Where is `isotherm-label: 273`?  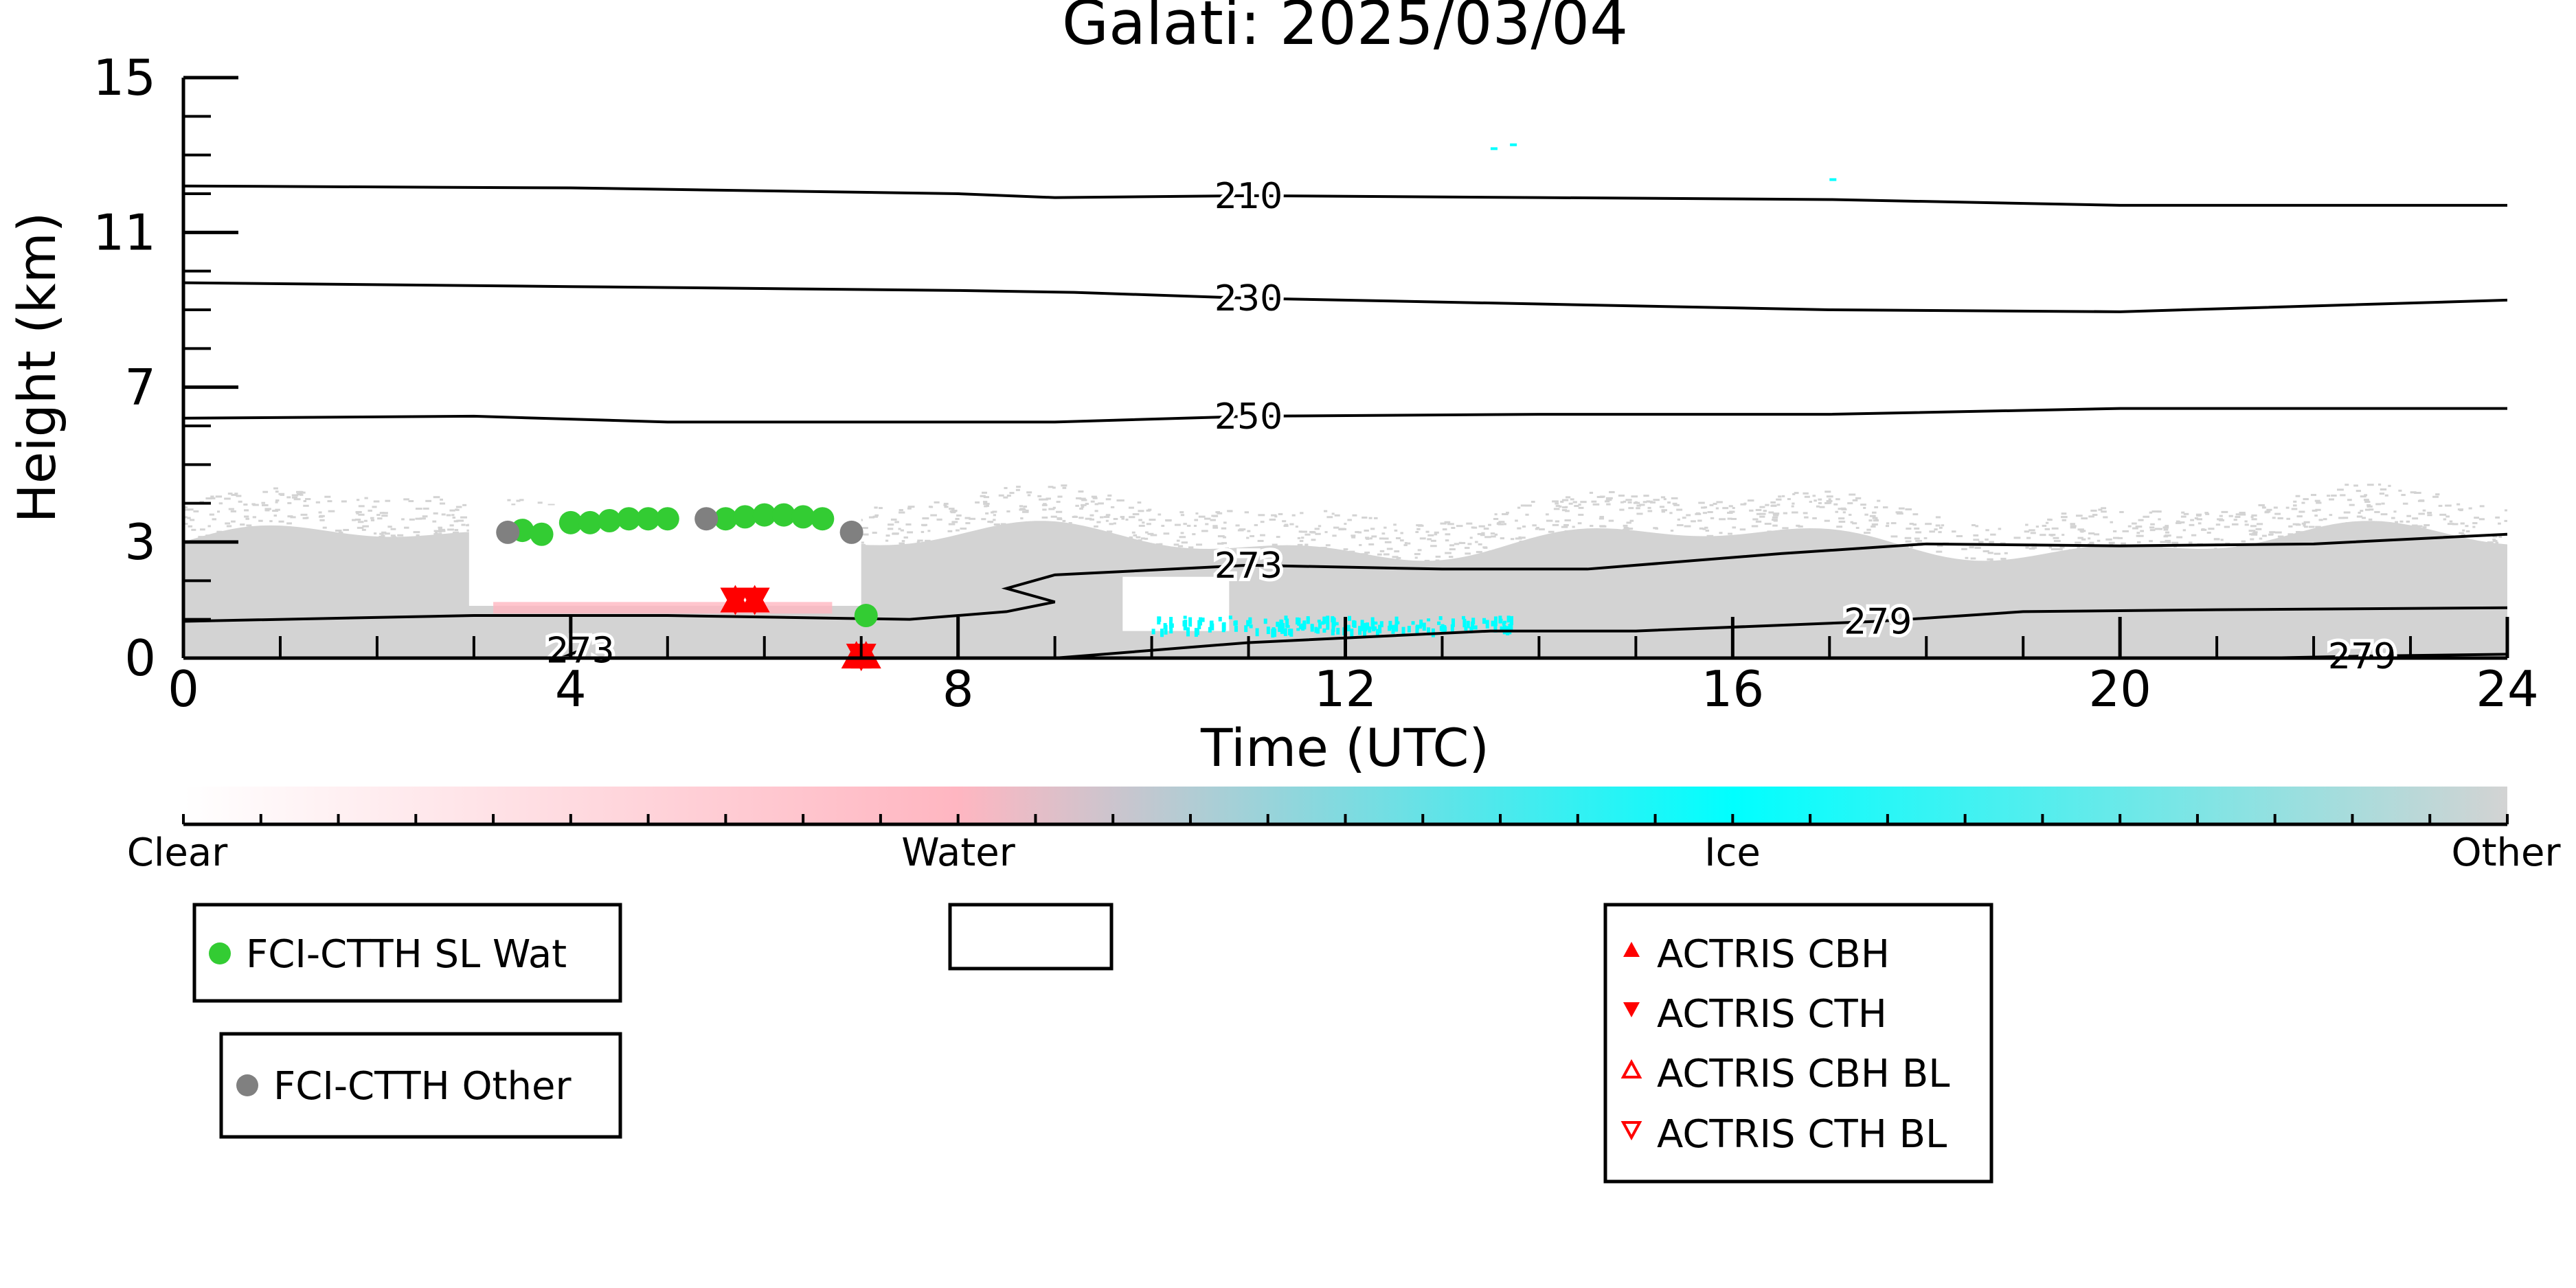
isotherm-label: 273 is located at coordinates (1248, 566).